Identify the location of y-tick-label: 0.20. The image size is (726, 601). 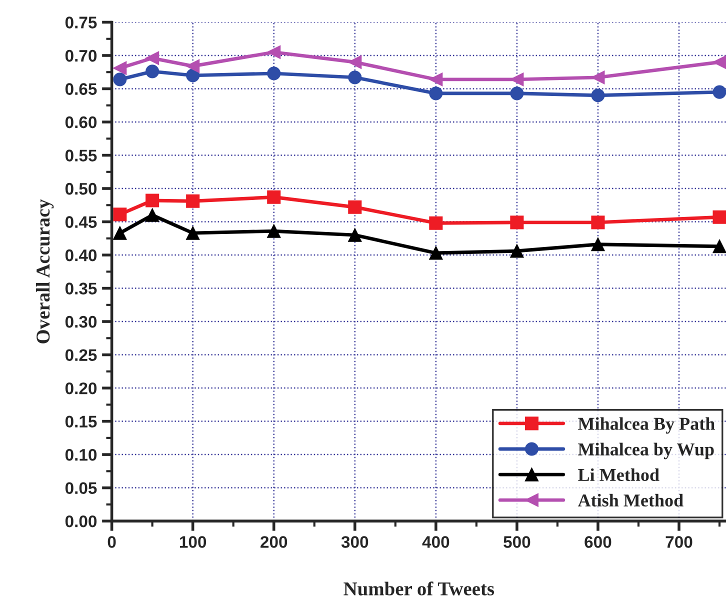
(81, 388).